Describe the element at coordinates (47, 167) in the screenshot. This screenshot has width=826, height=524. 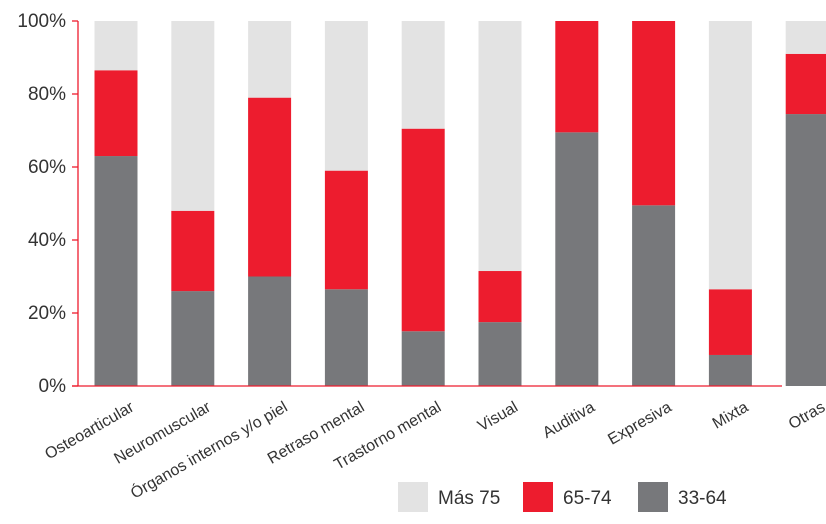
I see `y-tick-label-3: 60%` at that location.